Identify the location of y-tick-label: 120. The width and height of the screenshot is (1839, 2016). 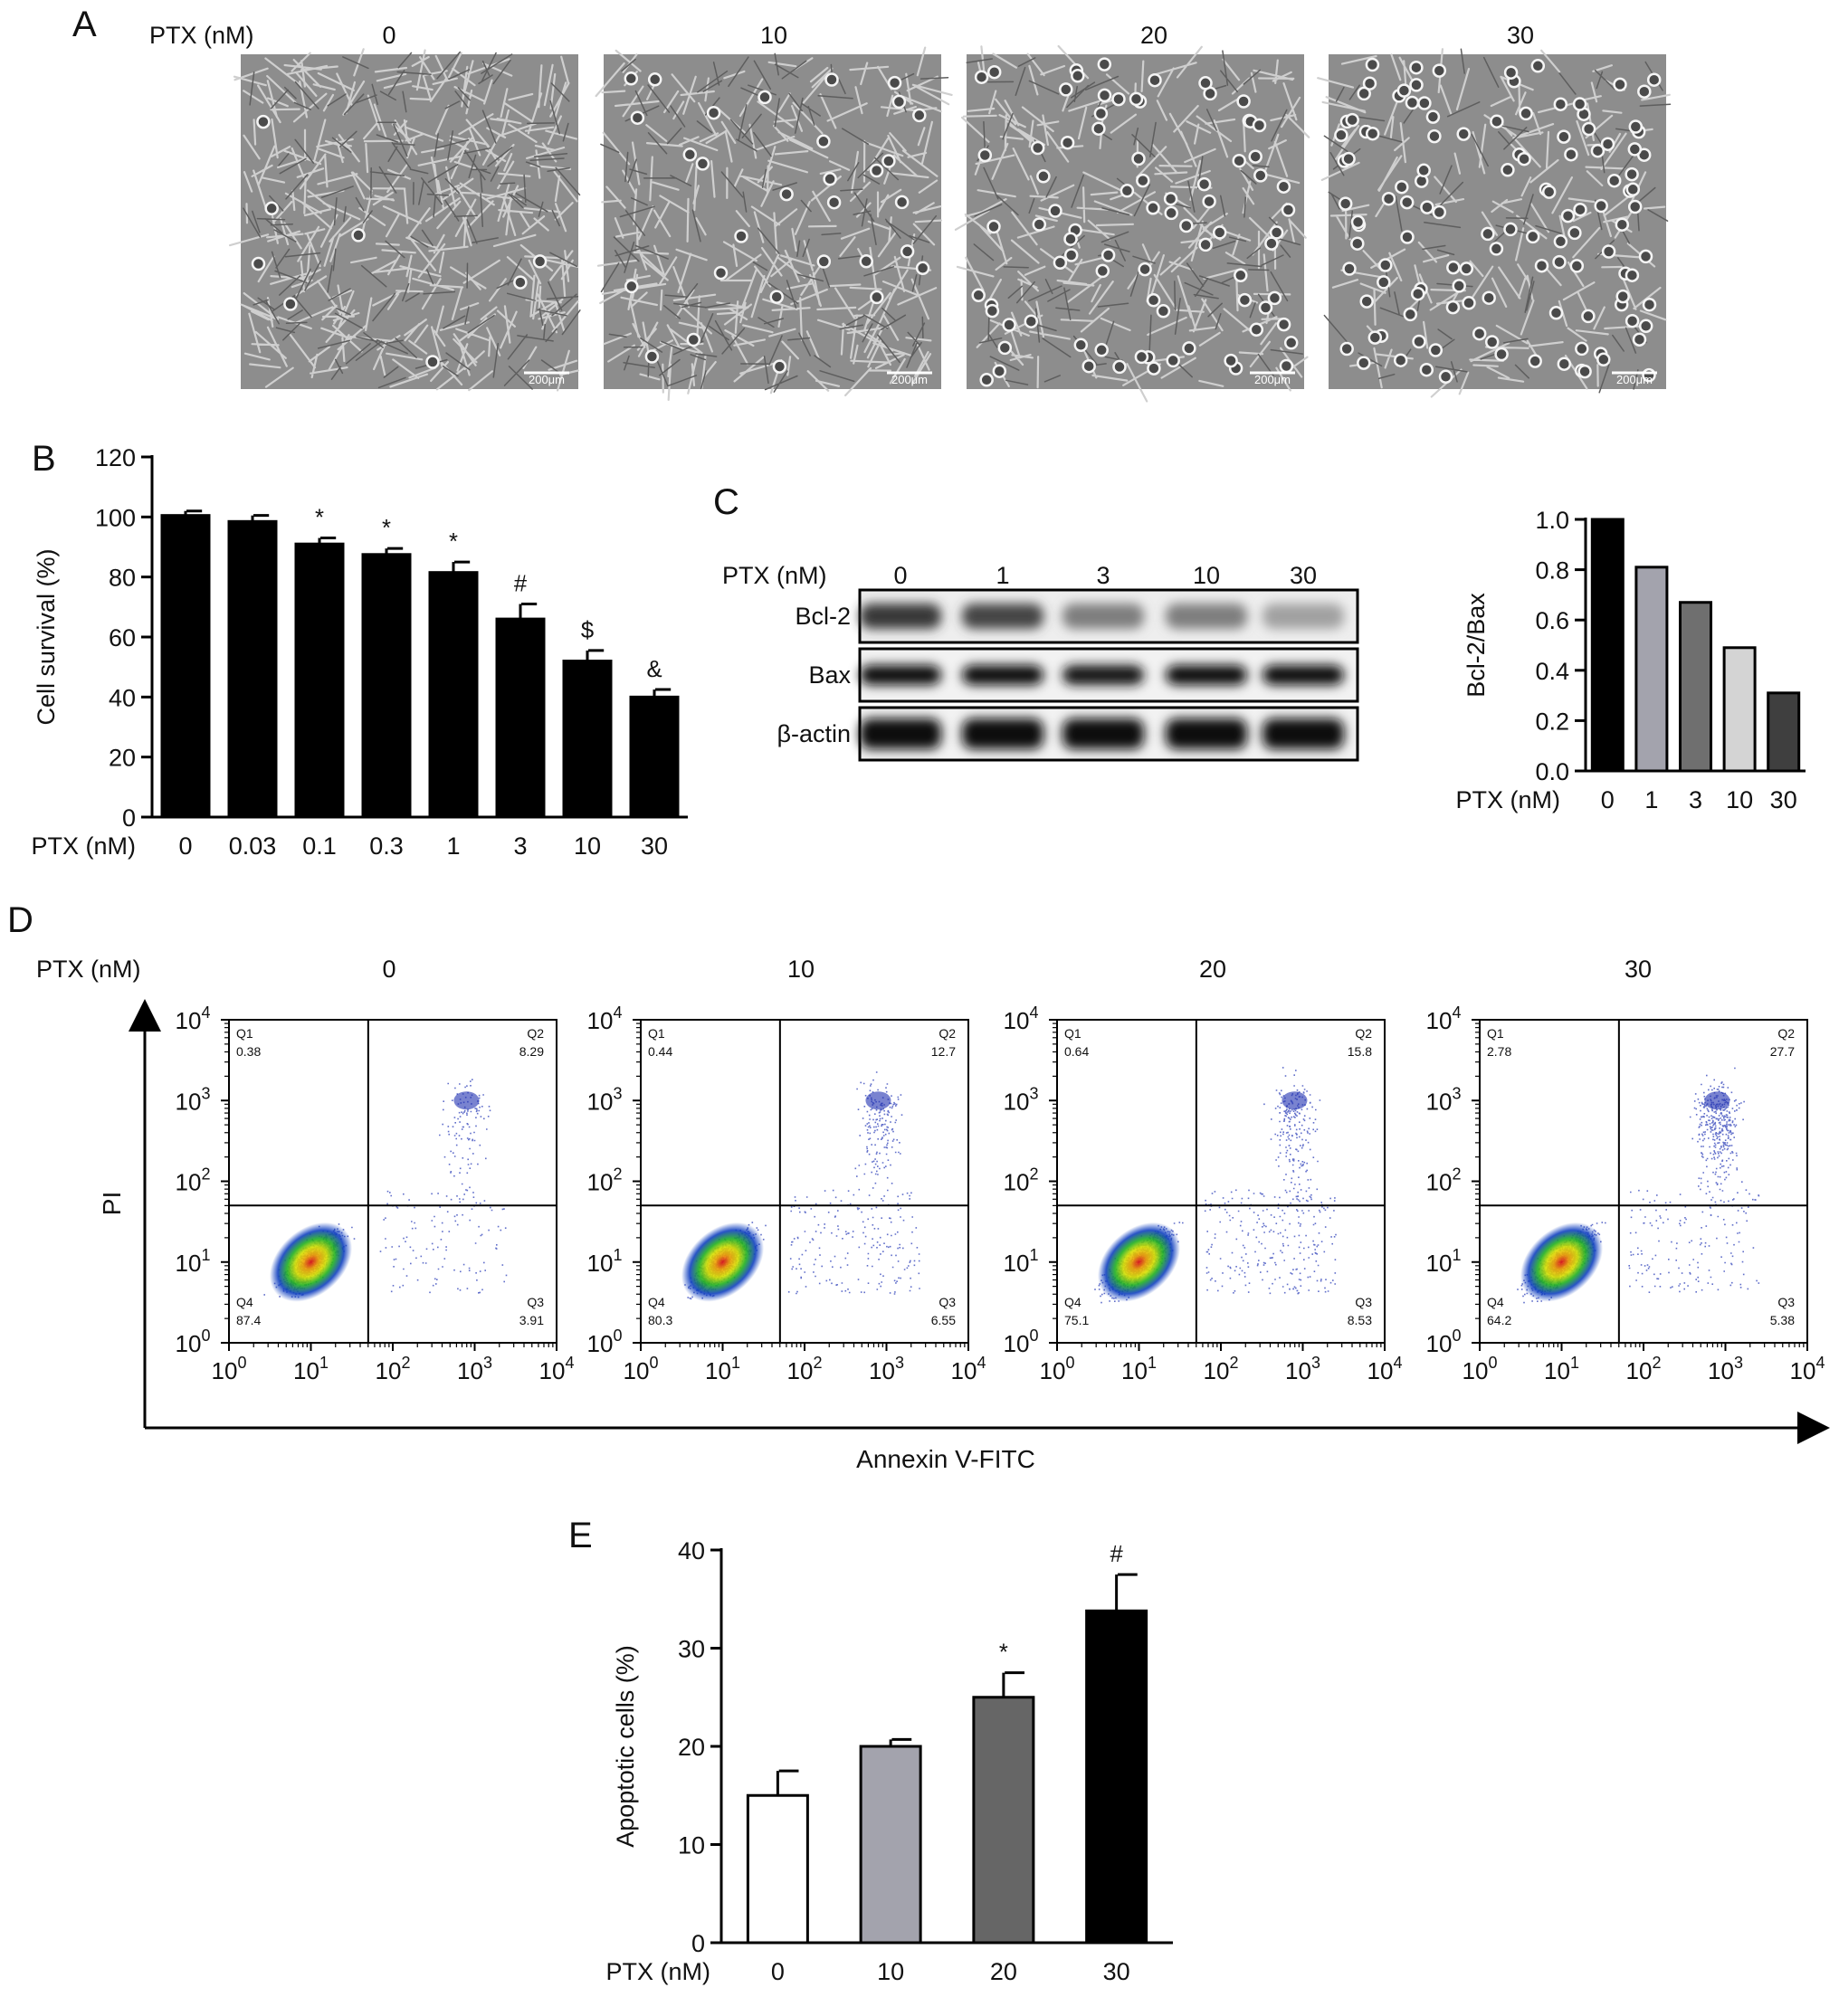
(115, 458).